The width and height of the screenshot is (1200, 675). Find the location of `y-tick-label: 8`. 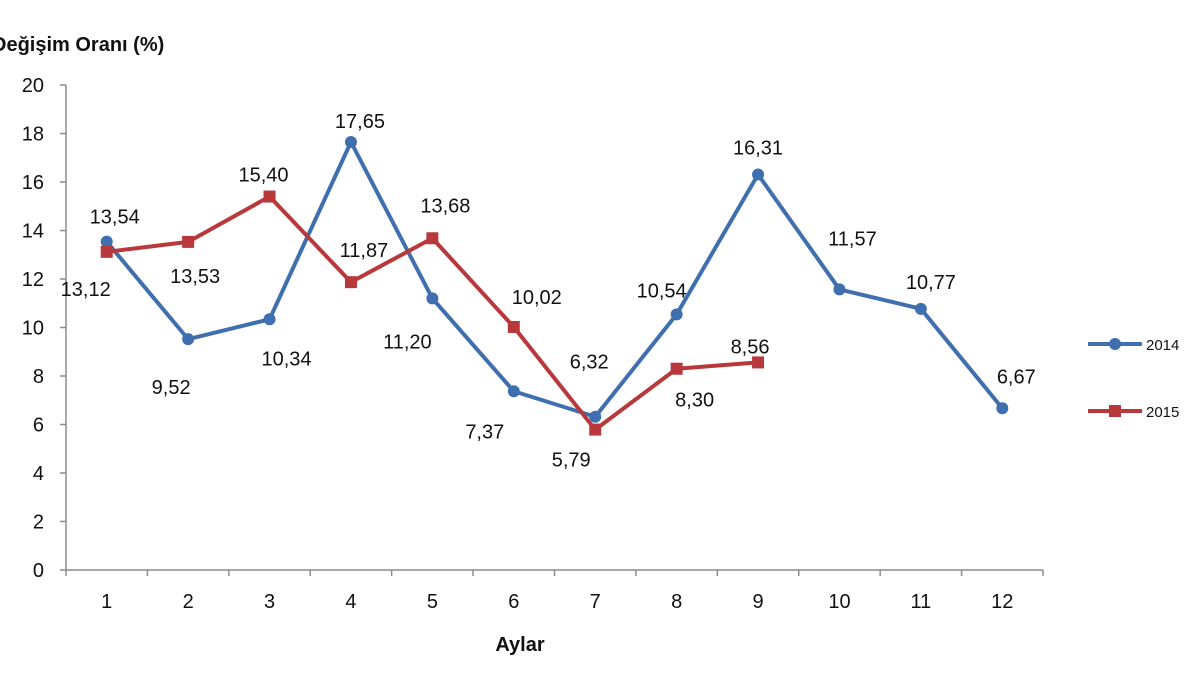

y-tick-label: 8 is located at coordinates (38, 377).